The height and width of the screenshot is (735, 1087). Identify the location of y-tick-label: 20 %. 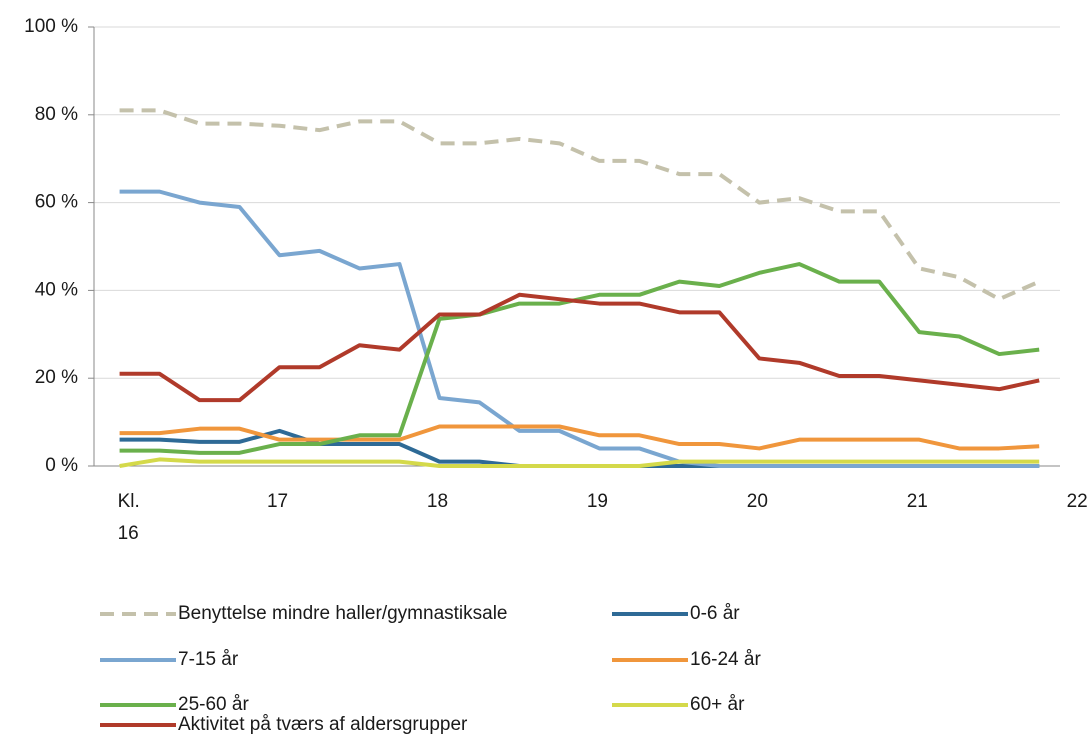
(56, 377).